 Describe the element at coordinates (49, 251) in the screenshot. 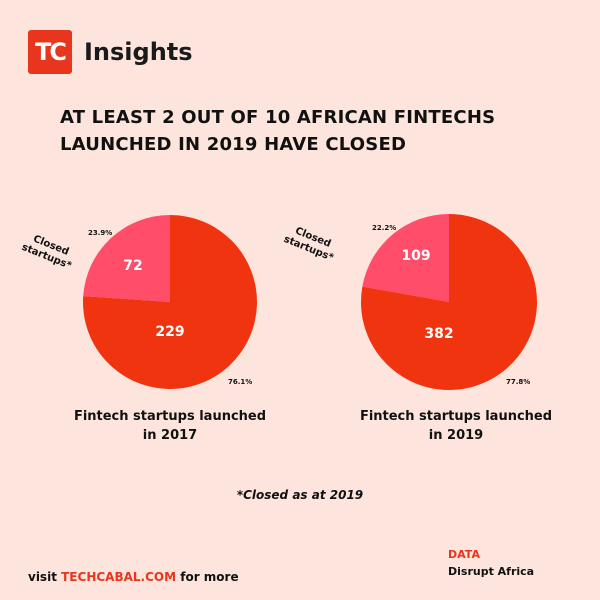

I see `pie-2017-closed-label: Closedstartups*` at that location.